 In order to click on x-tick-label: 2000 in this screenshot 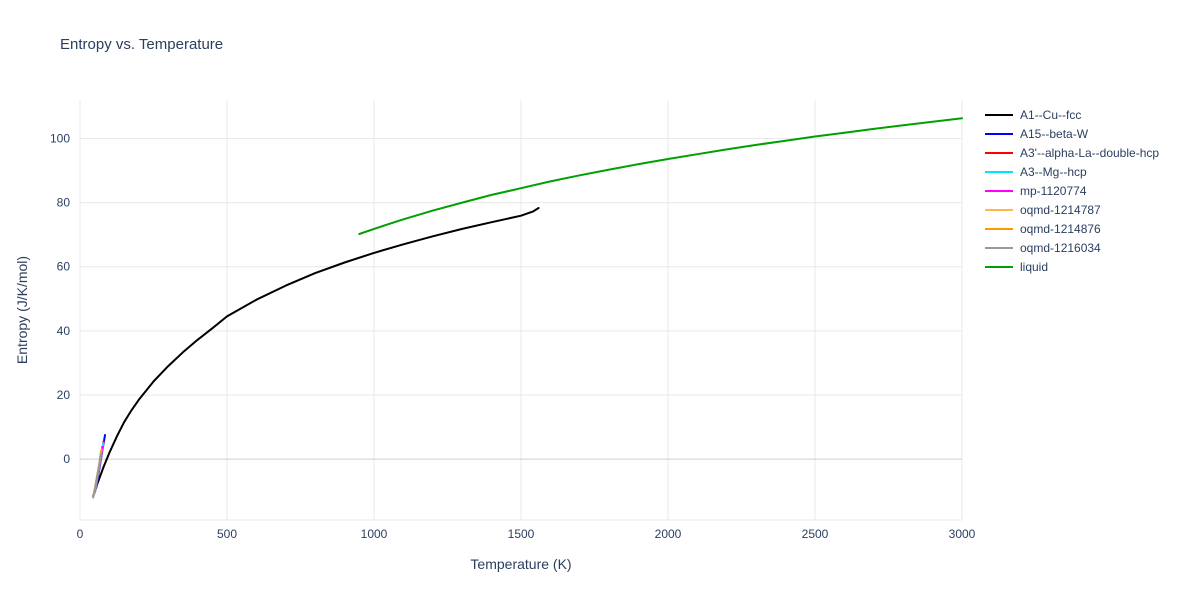, I will do `click(668, 534)`.